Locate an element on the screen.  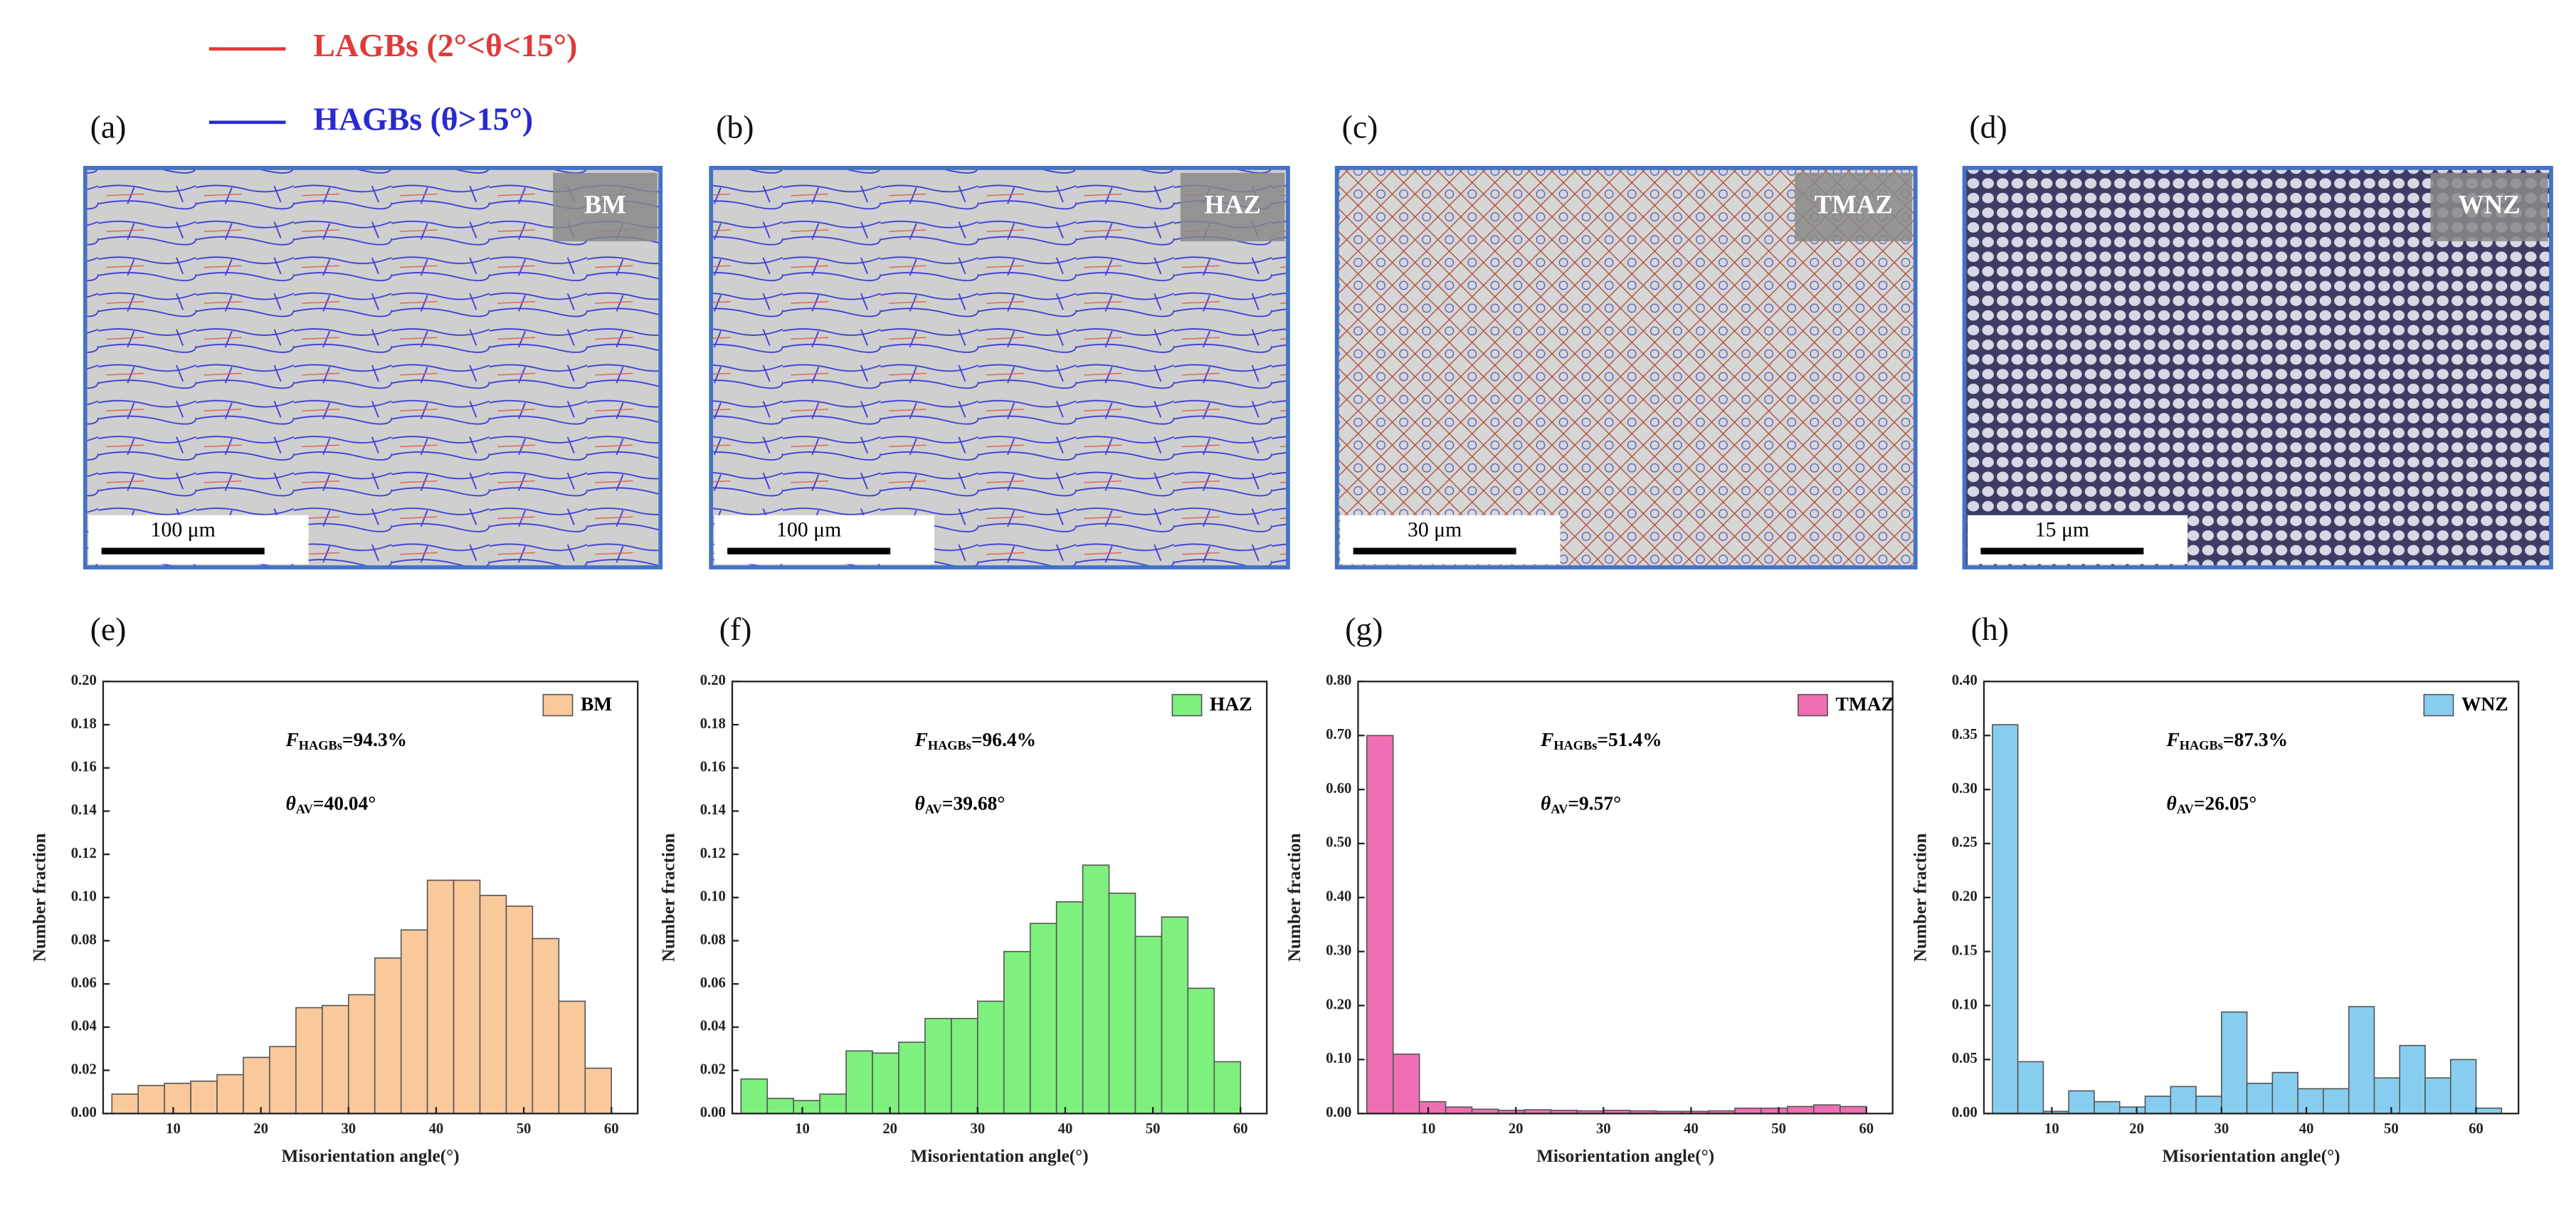
annotation: FHAGBs=51.4% is located at coordinates (1601, 741).